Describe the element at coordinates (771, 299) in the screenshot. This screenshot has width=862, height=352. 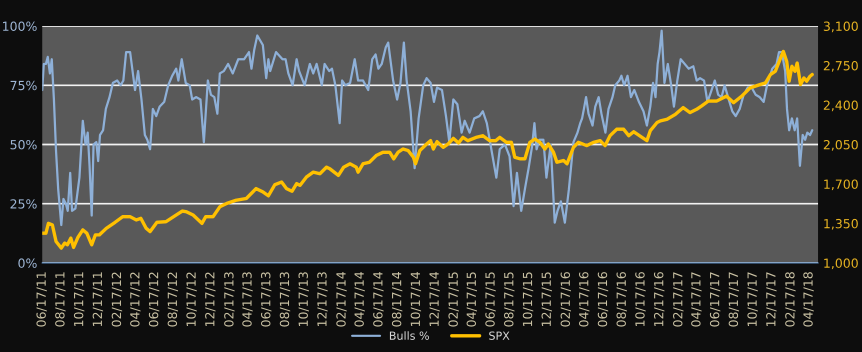
I see `x-tick-label: 12/17/17` at that location.